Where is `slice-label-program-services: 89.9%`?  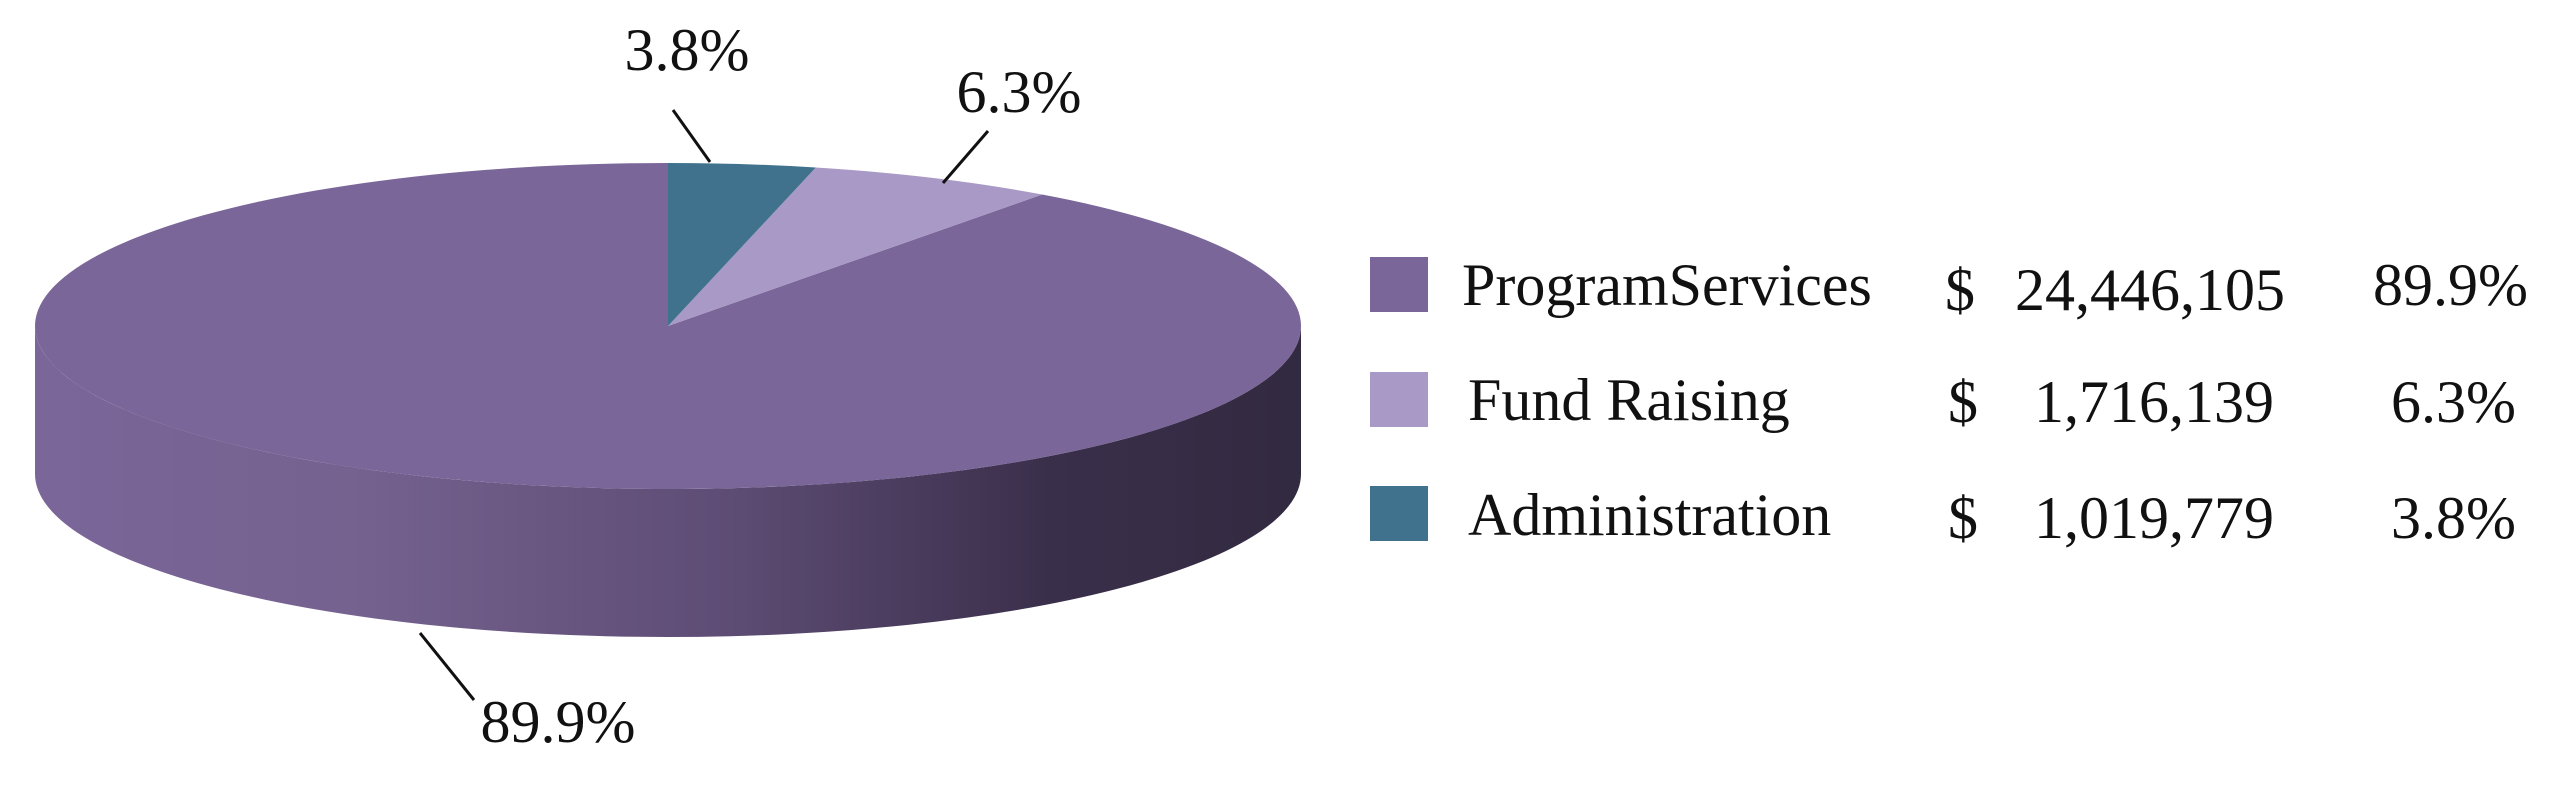 slice-label-program-services: 89.9% is located at coordinates (558, 722).